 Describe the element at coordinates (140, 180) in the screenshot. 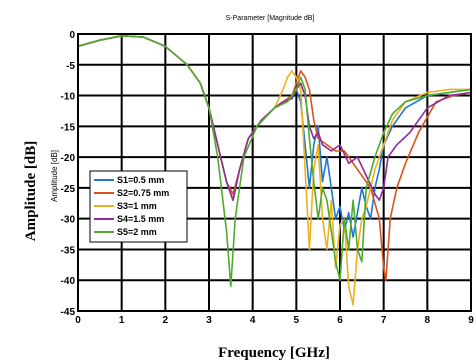

I see `legend-label: S1=0.5 mm` at that location.